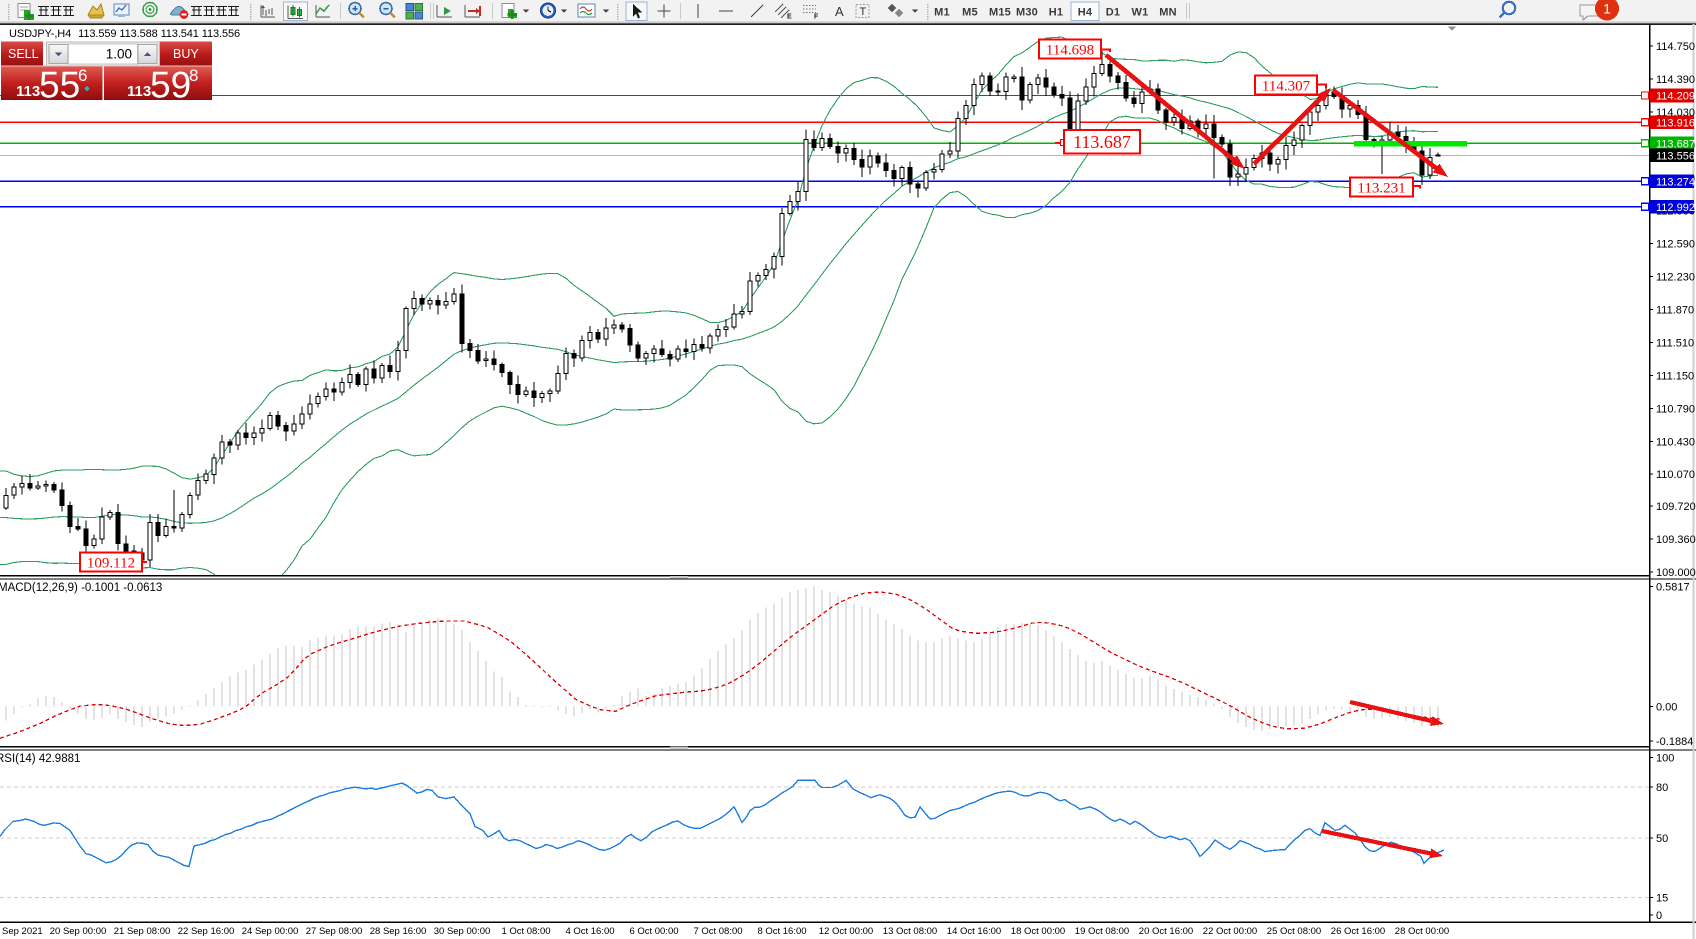 Image resolution: width=1696 pixels, height=939 pixels. Describe the element at coordinates (1675, 245) in the screenshot. I see `svg-text: 112.590` at that location.